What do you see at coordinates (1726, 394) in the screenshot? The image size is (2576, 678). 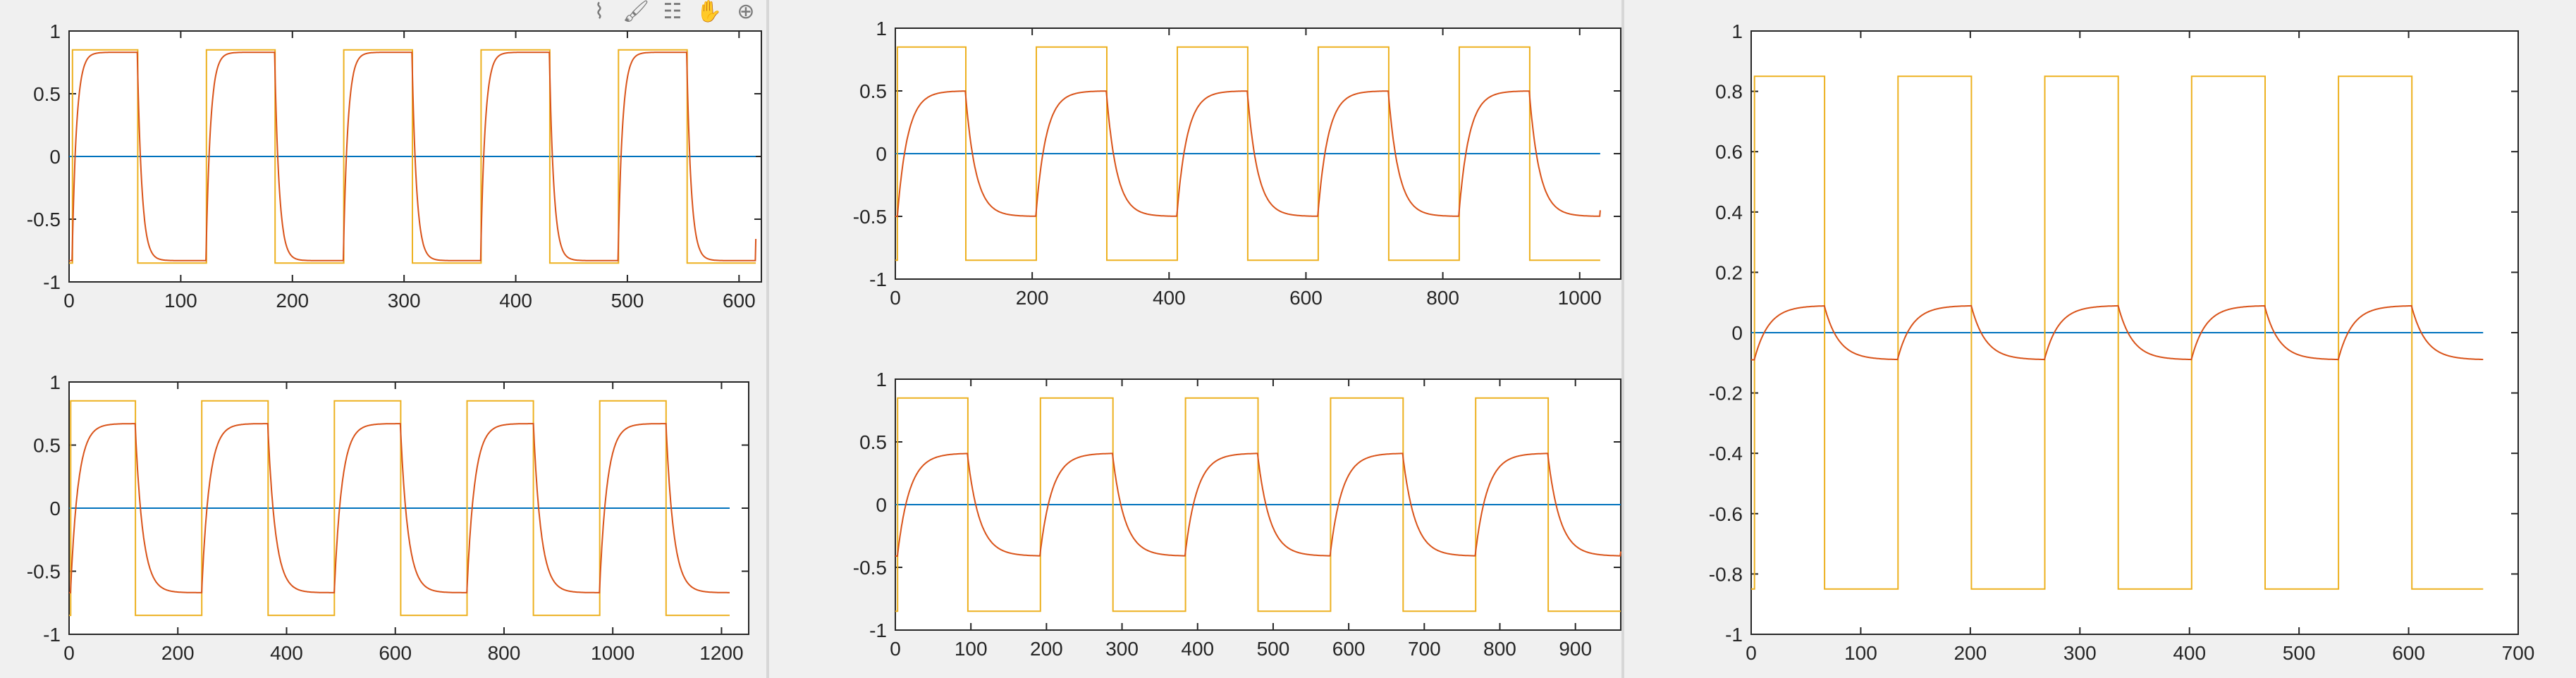 I see `y-tick-label: -0.2` at bounding box center [1726, 394].